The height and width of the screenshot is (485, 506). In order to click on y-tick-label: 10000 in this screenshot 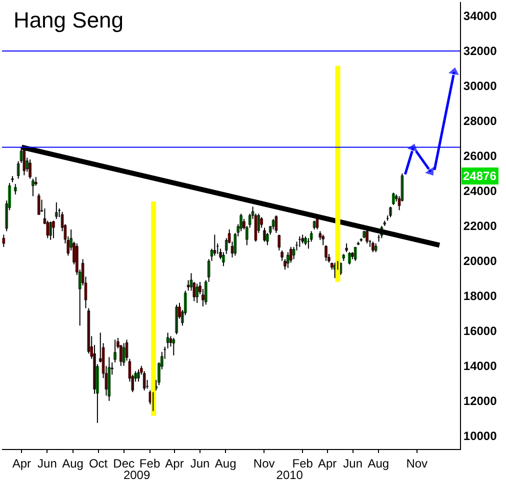, I will do `click(480, 436)`.